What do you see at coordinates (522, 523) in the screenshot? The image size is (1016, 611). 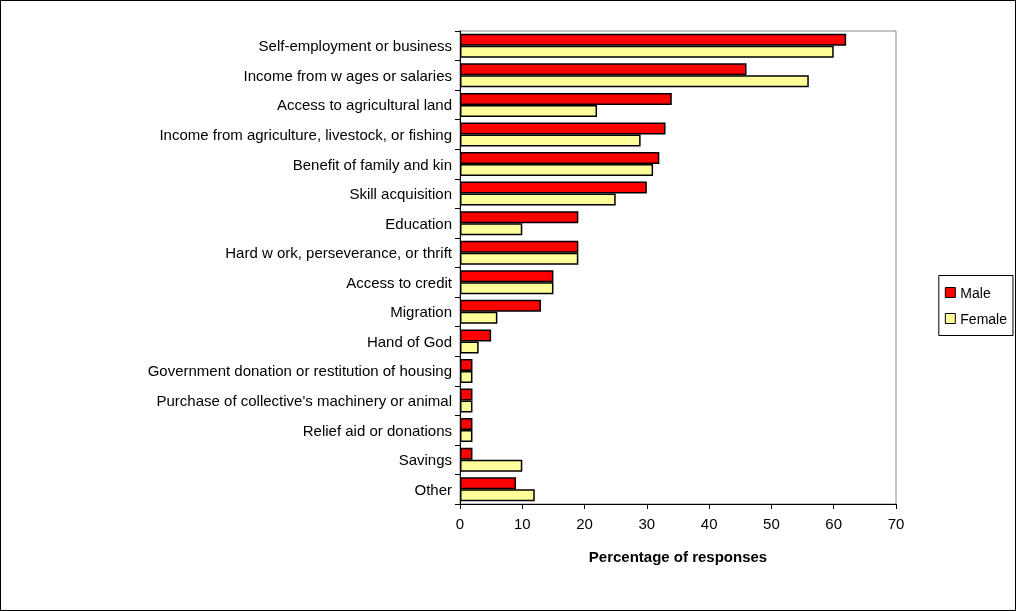 I see `x-tick-label: 10` at bounding box center [522, 523].